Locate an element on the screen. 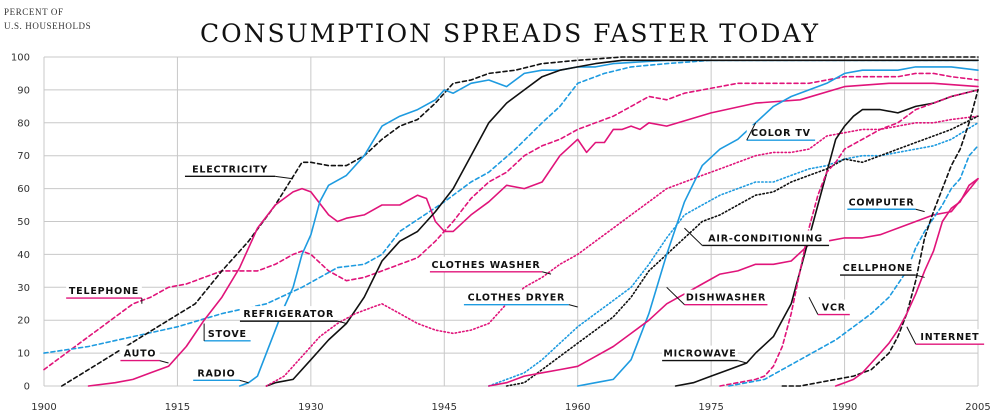 This screenshot has width=995, height=416. y-axis-label-line-1: PERCENT OF is located at coordinates (34, 12).